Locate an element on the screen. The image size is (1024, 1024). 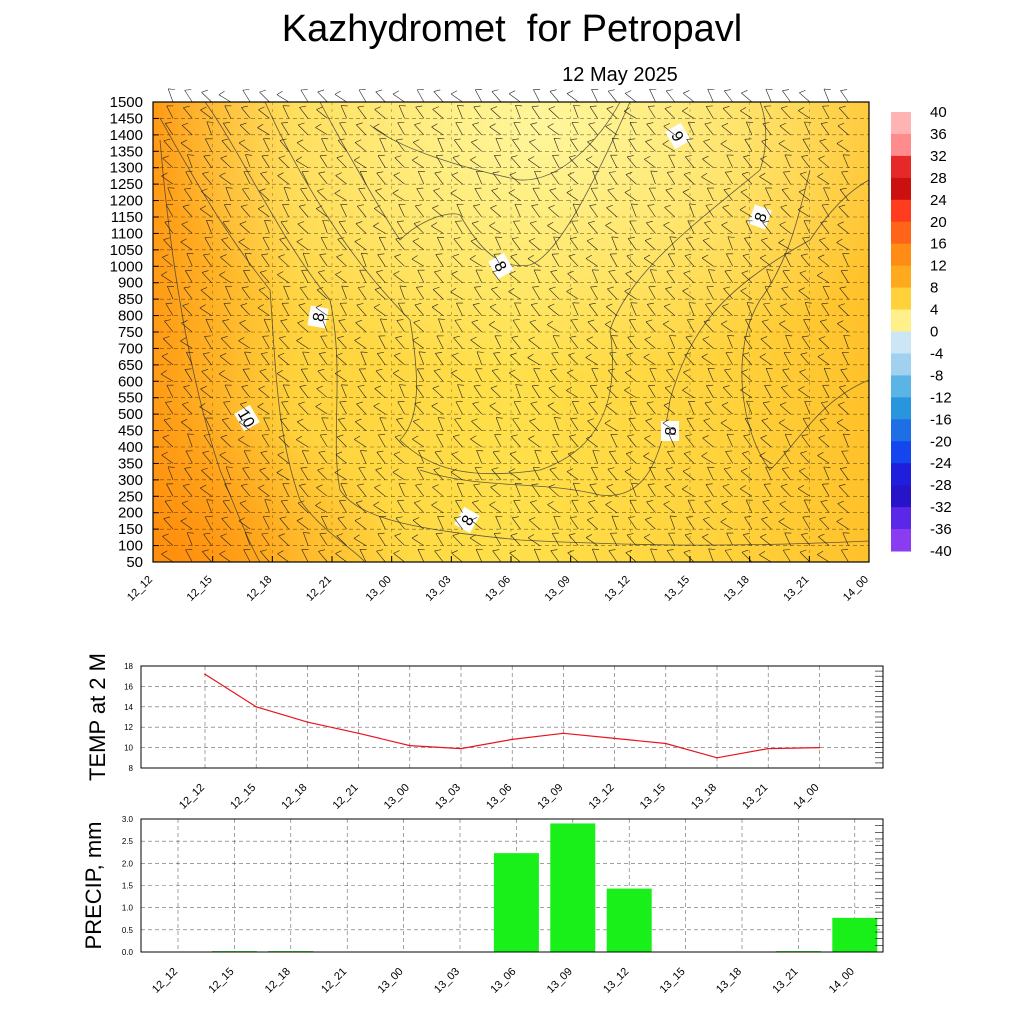
temp-x-tick-label: 14_00 is located at coordinates (806, 797).